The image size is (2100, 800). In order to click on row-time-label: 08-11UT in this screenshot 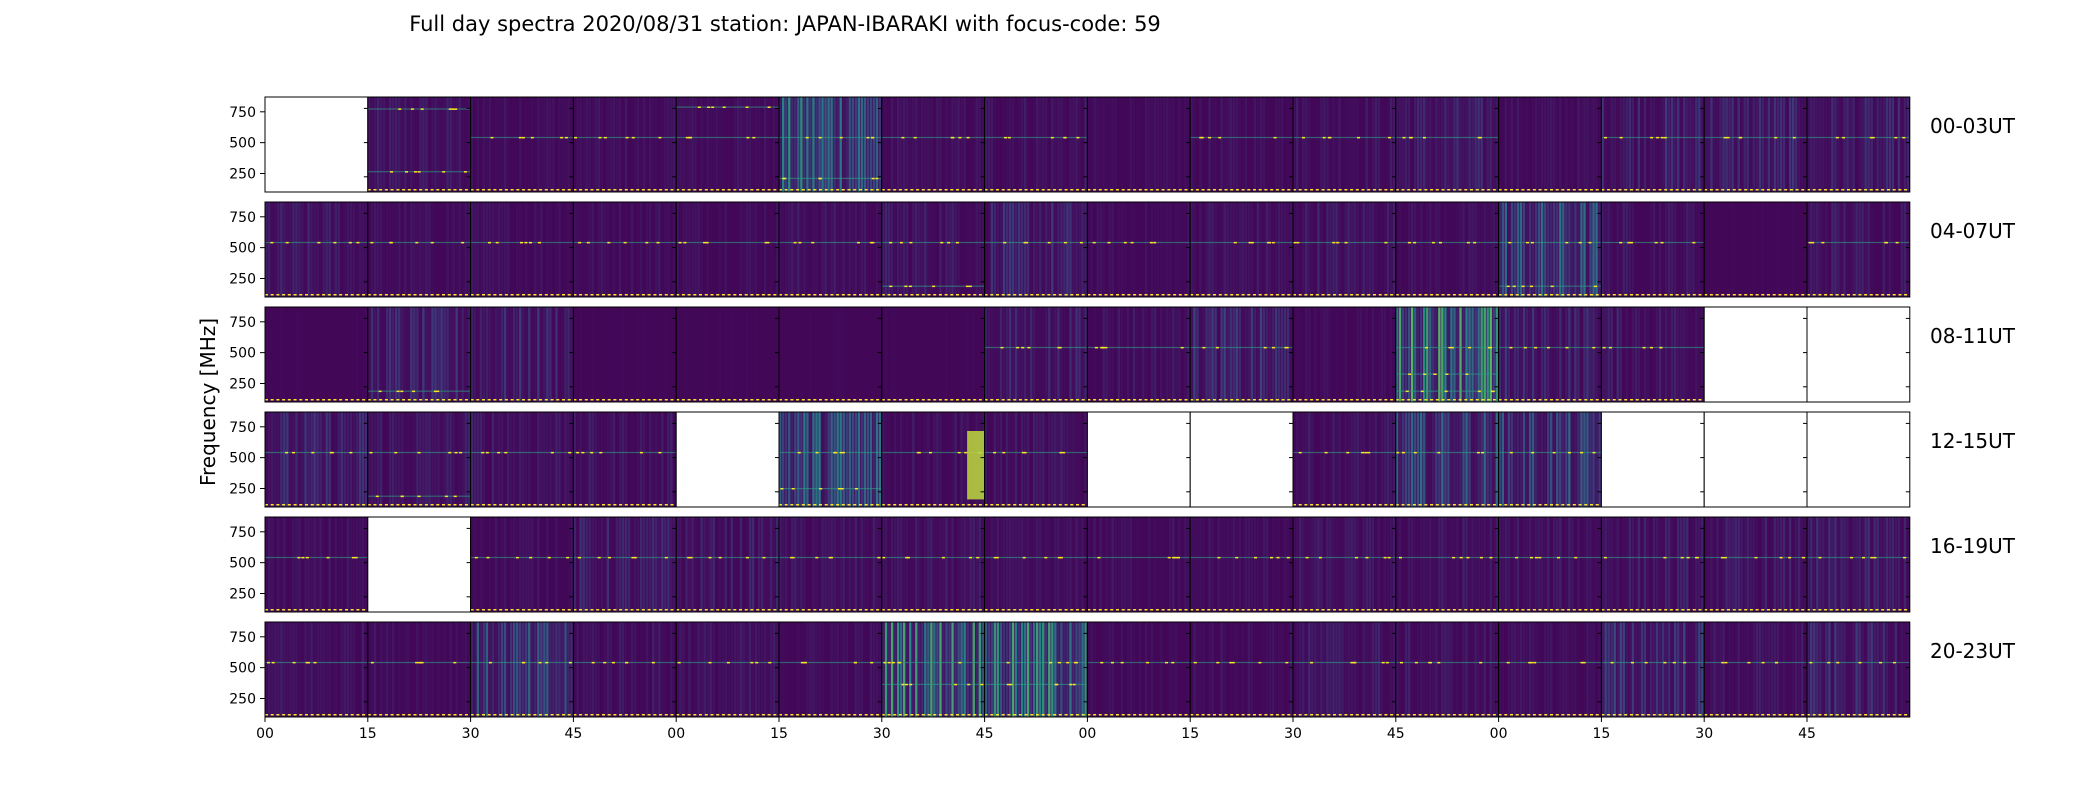, I will do `click(1973, 336)`.